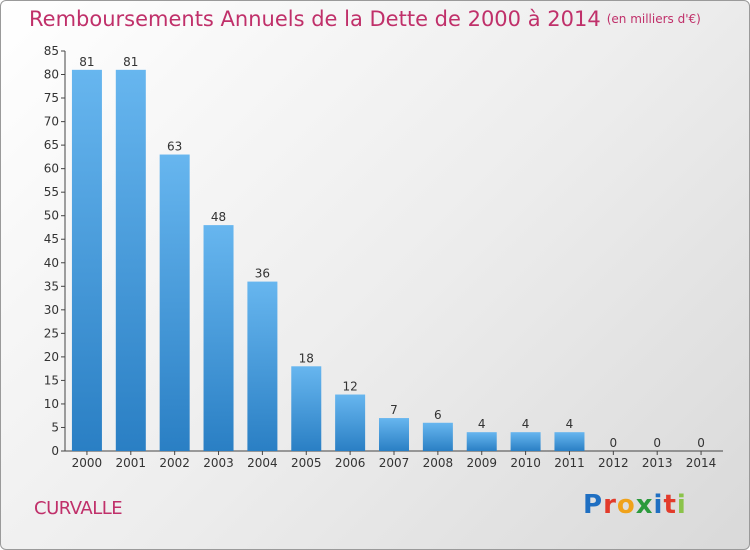 The height and width of the screenshot is (550, 750). Describe the element at coordinates (218, 338) in the screenshot. I see `bar-2003` at that location.